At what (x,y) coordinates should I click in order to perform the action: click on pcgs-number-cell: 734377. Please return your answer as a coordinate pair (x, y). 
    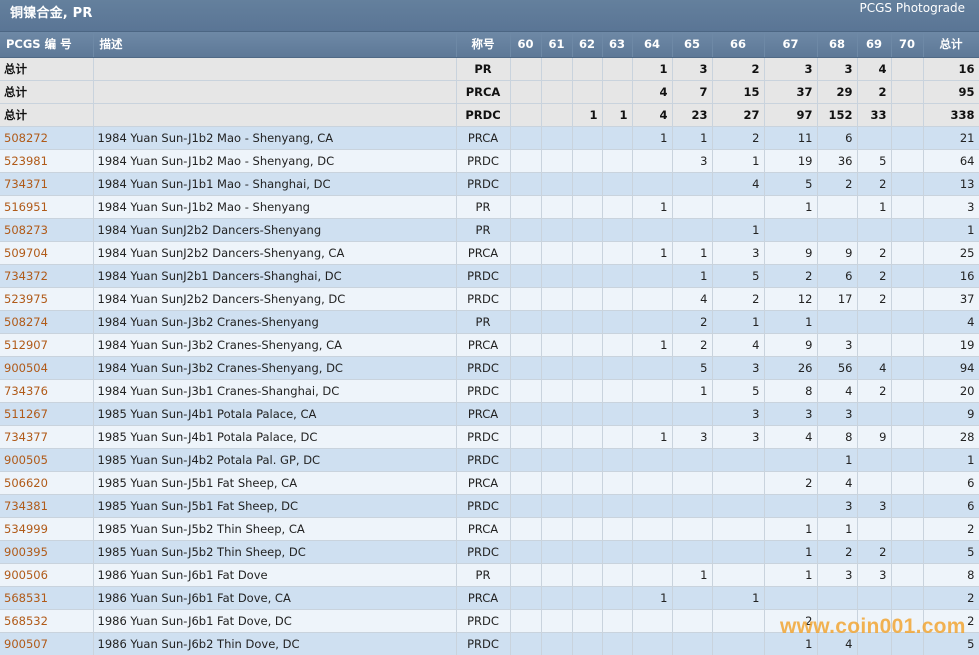
    Looking at the image, I should click on (47, 437).